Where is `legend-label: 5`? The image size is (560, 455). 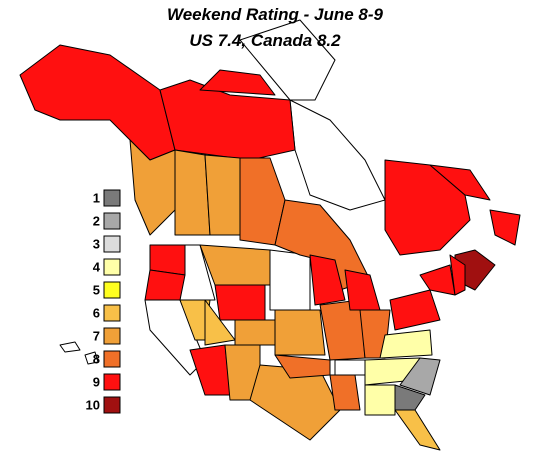
legend-label: 5 is located at coordinates (96, 289).